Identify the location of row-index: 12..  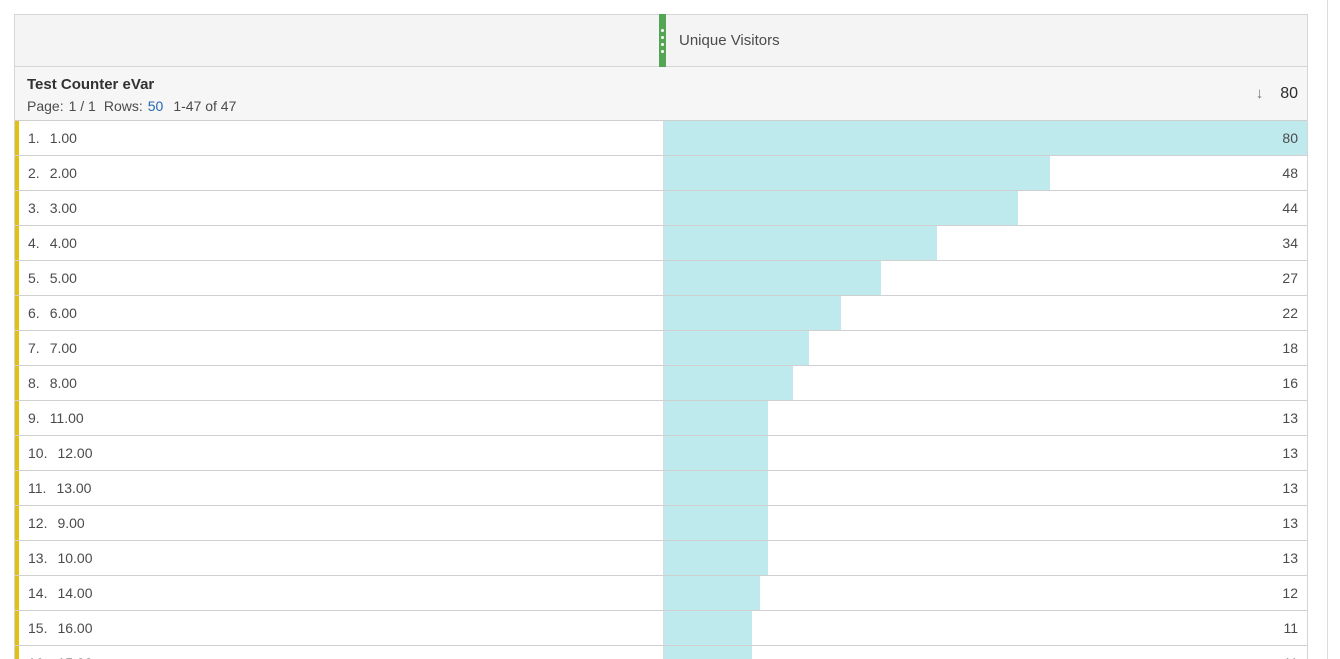
(38, 523).